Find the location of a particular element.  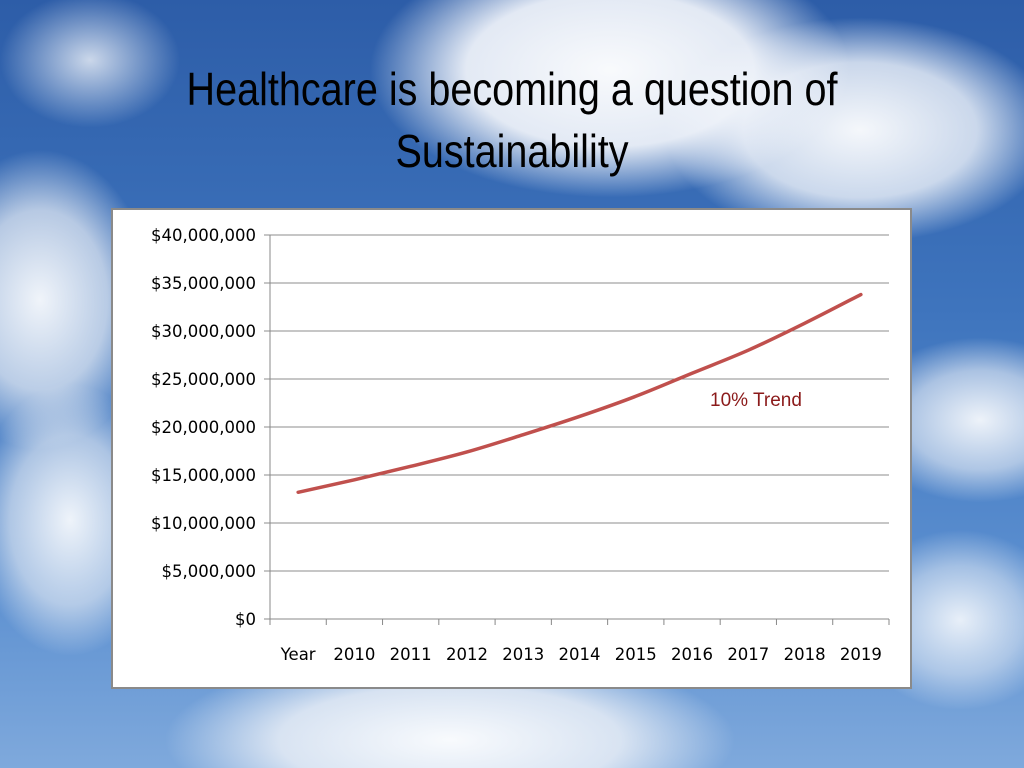

y-tick-label: $25,000,000 is located at coordinates (203, 379).